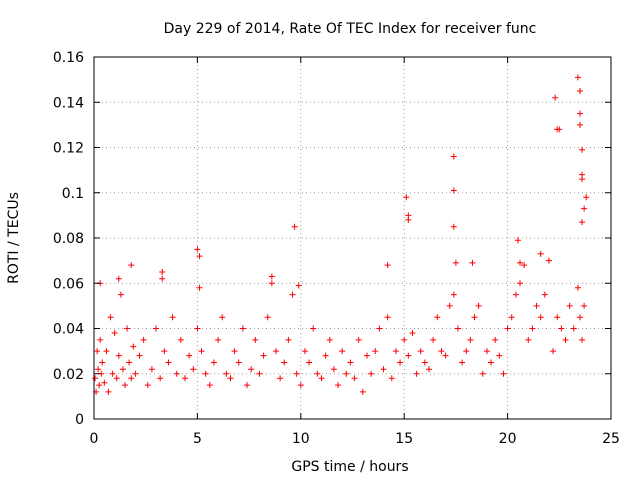 The width and height of the screenshot is (640, 480). Describe the element at coordinates (508, 439) in the screenshot. I see `x-tick-label: 20` at that location.